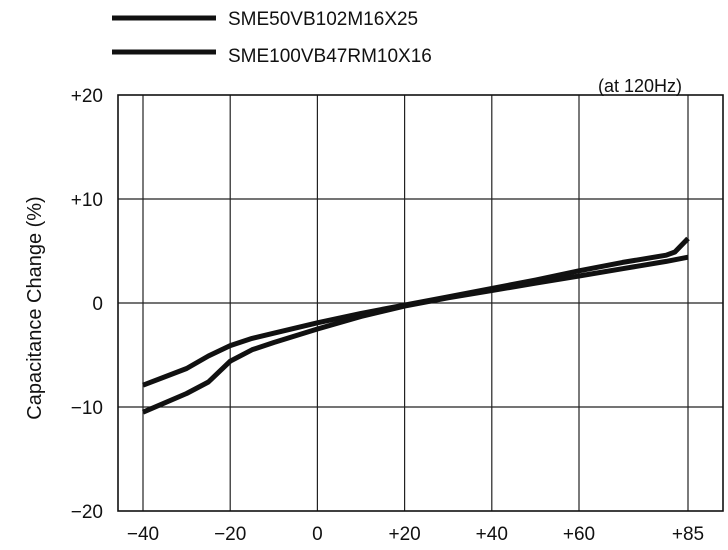  Describe the element at coordinates (97, 304) in the screenshot. I see `y-tick-label: 0` at that location.